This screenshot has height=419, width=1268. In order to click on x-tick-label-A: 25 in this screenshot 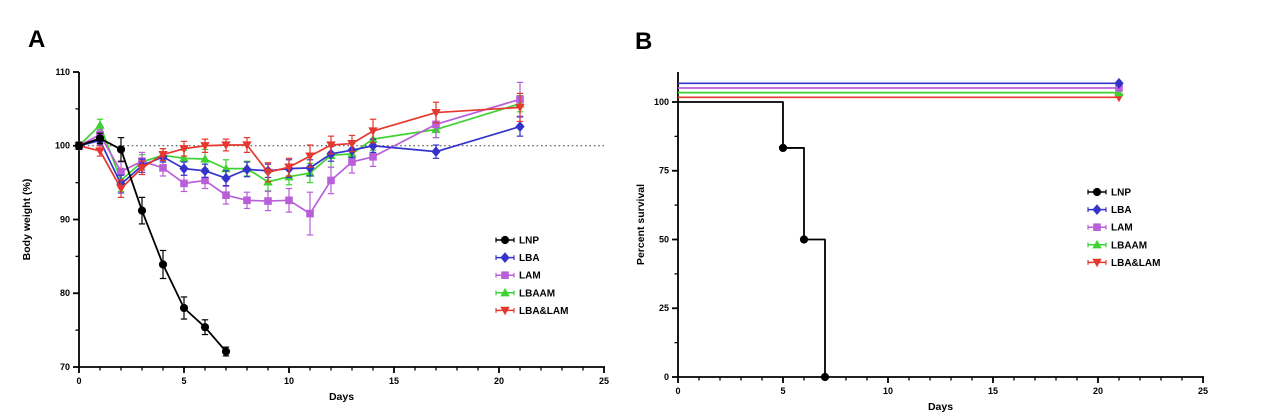, I will do `click(604, 381)`.